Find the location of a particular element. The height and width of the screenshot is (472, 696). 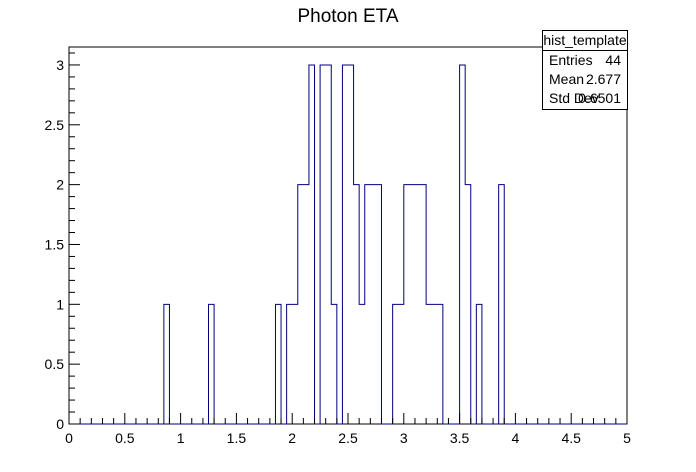

y-tick-label: 0 is located at coordinates (60, 424).